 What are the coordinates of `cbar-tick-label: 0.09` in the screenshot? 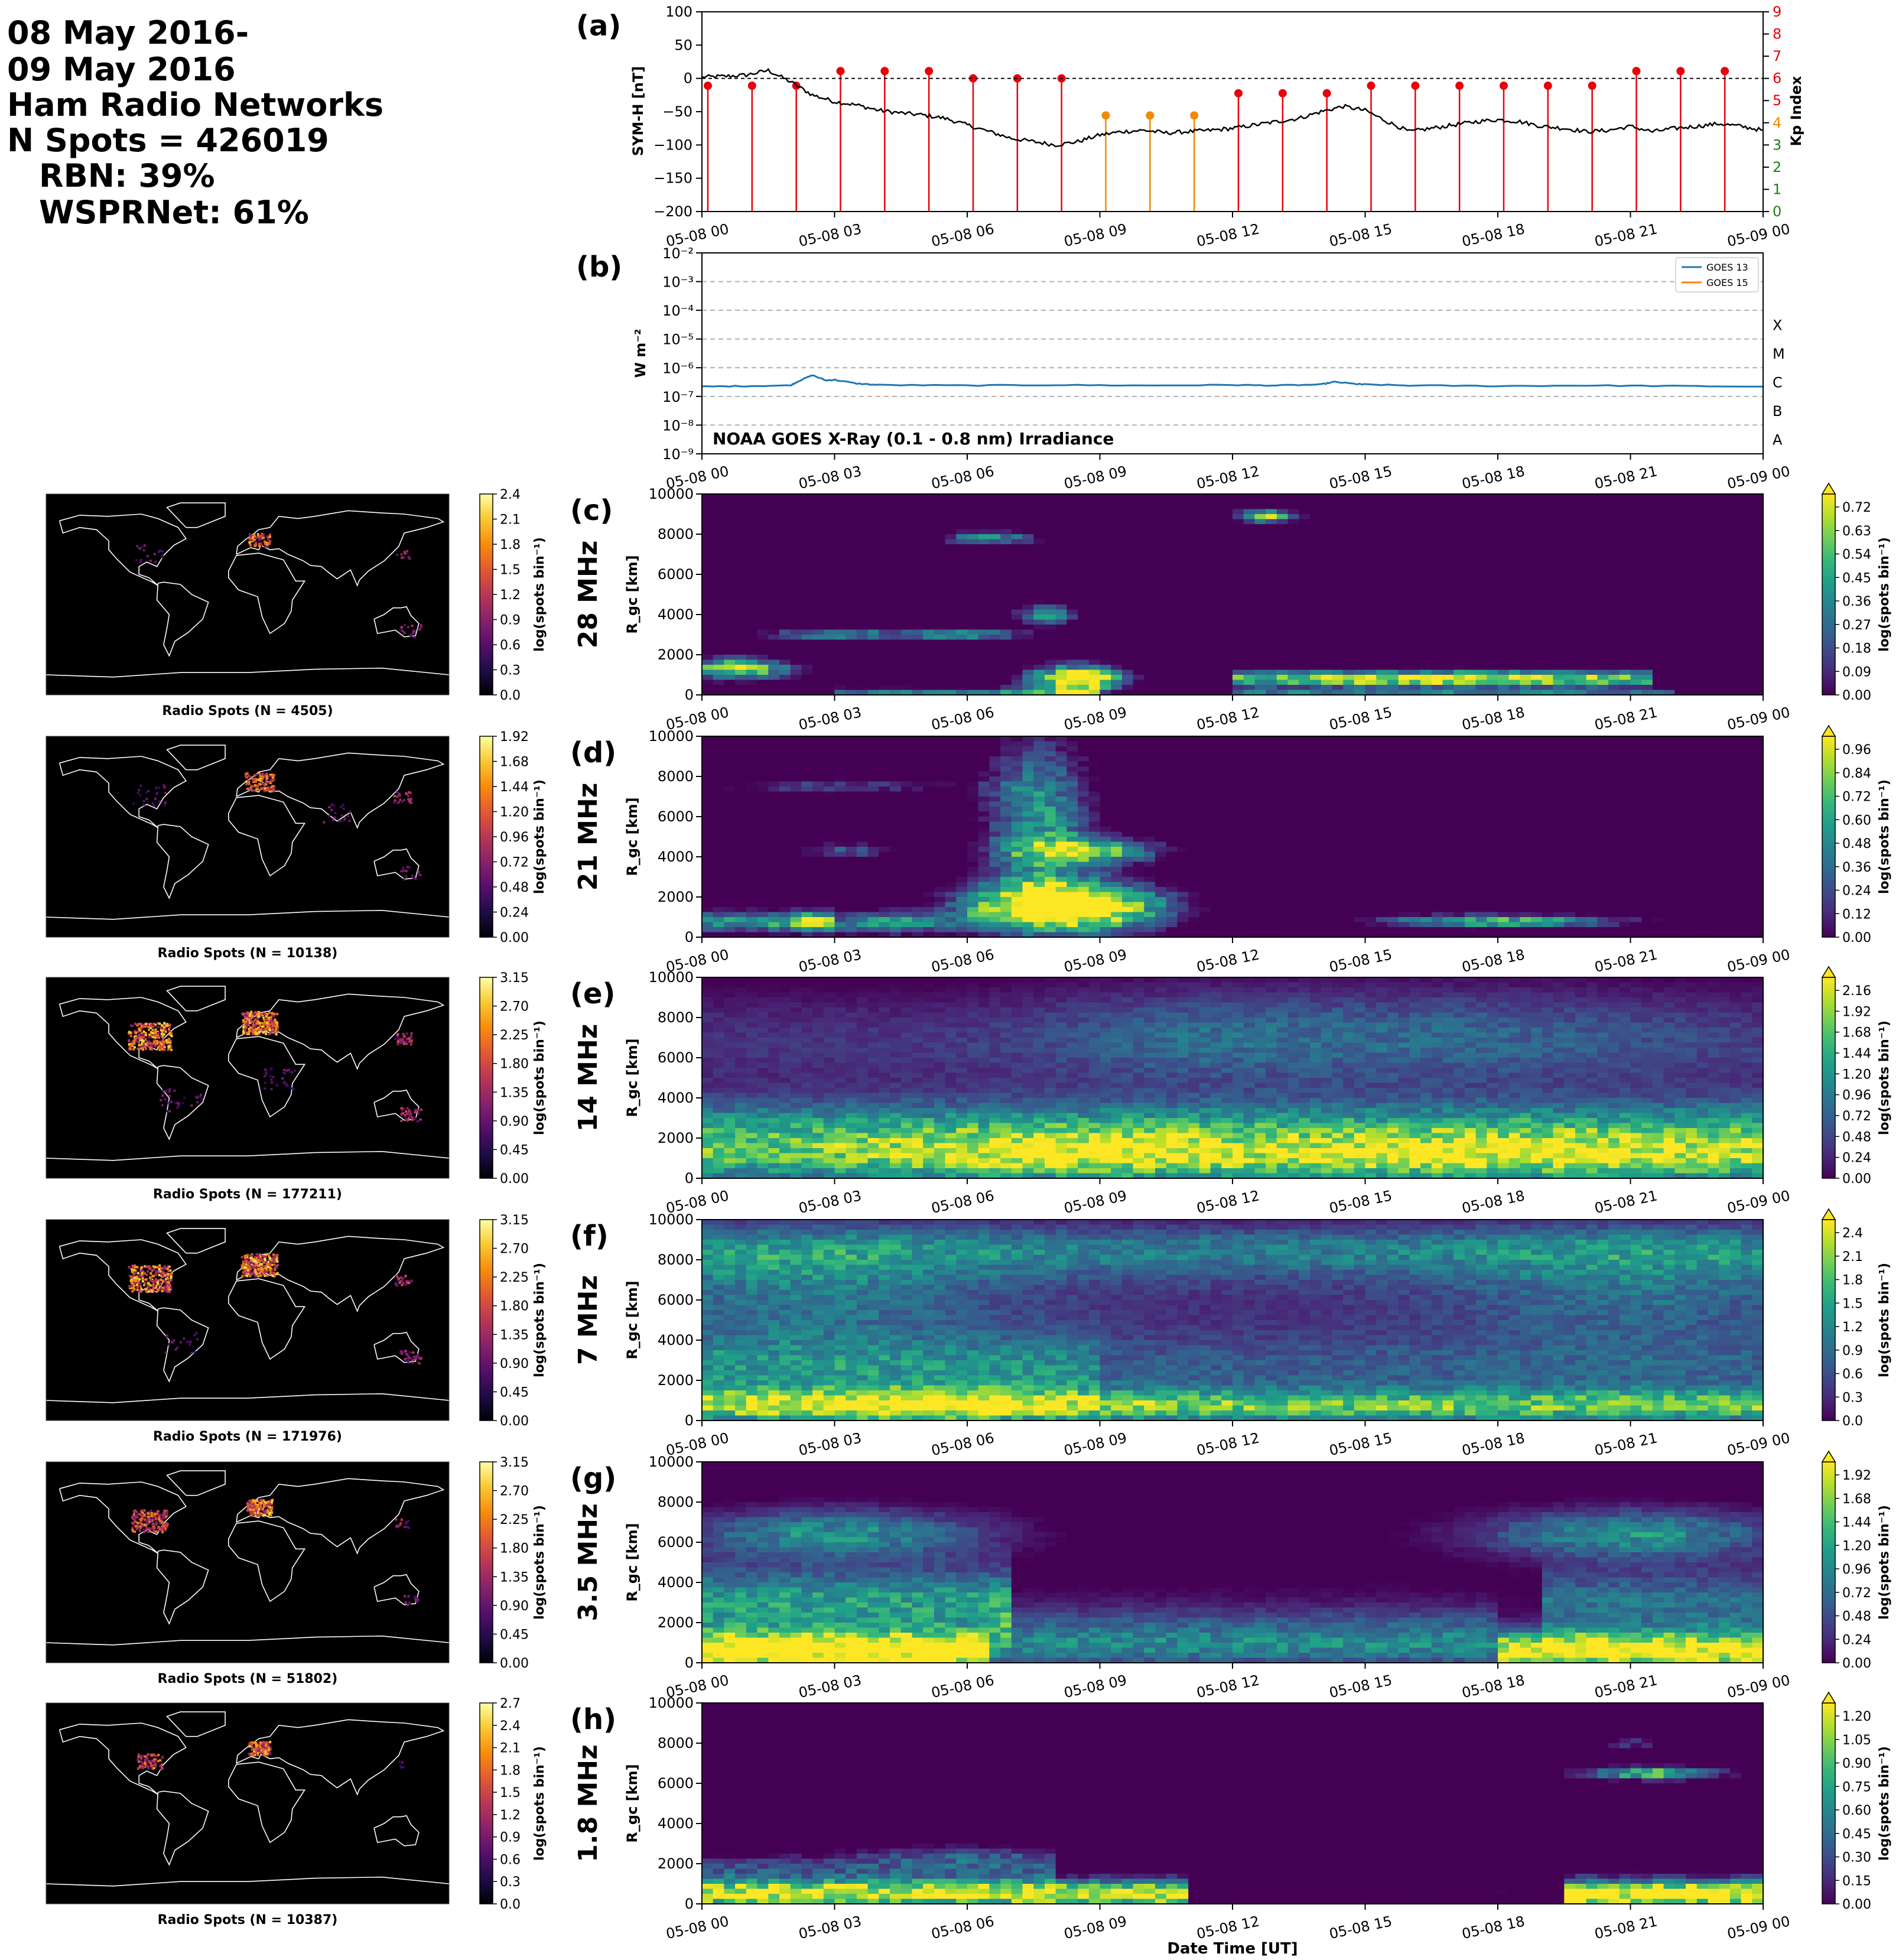 It's located at (1856, 672).